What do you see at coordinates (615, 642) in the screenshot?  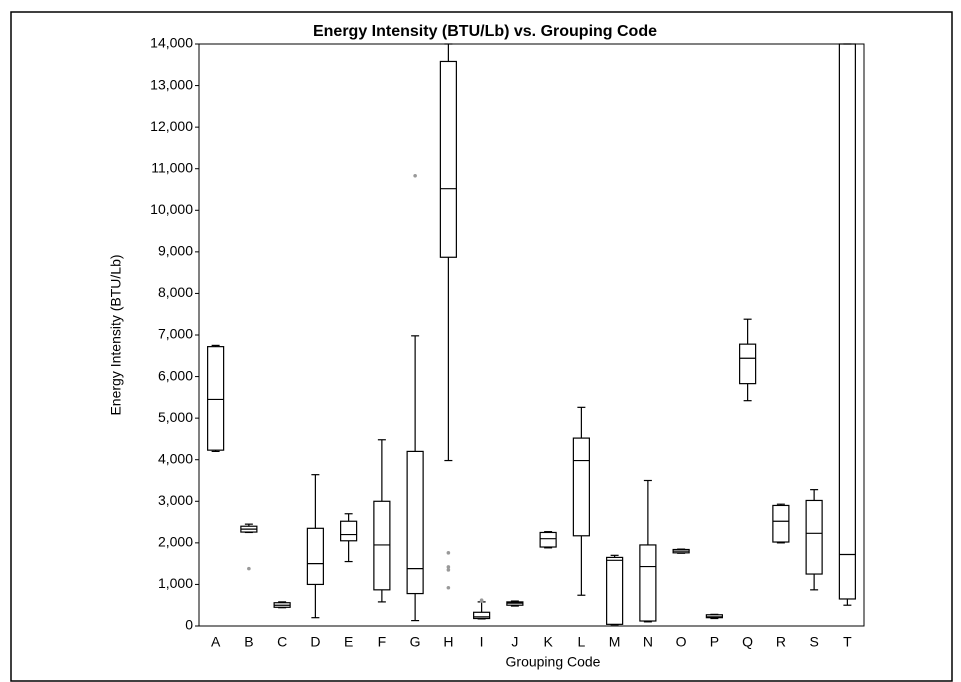 I see `x-tick-label: M` at bounding box center [615, 642].